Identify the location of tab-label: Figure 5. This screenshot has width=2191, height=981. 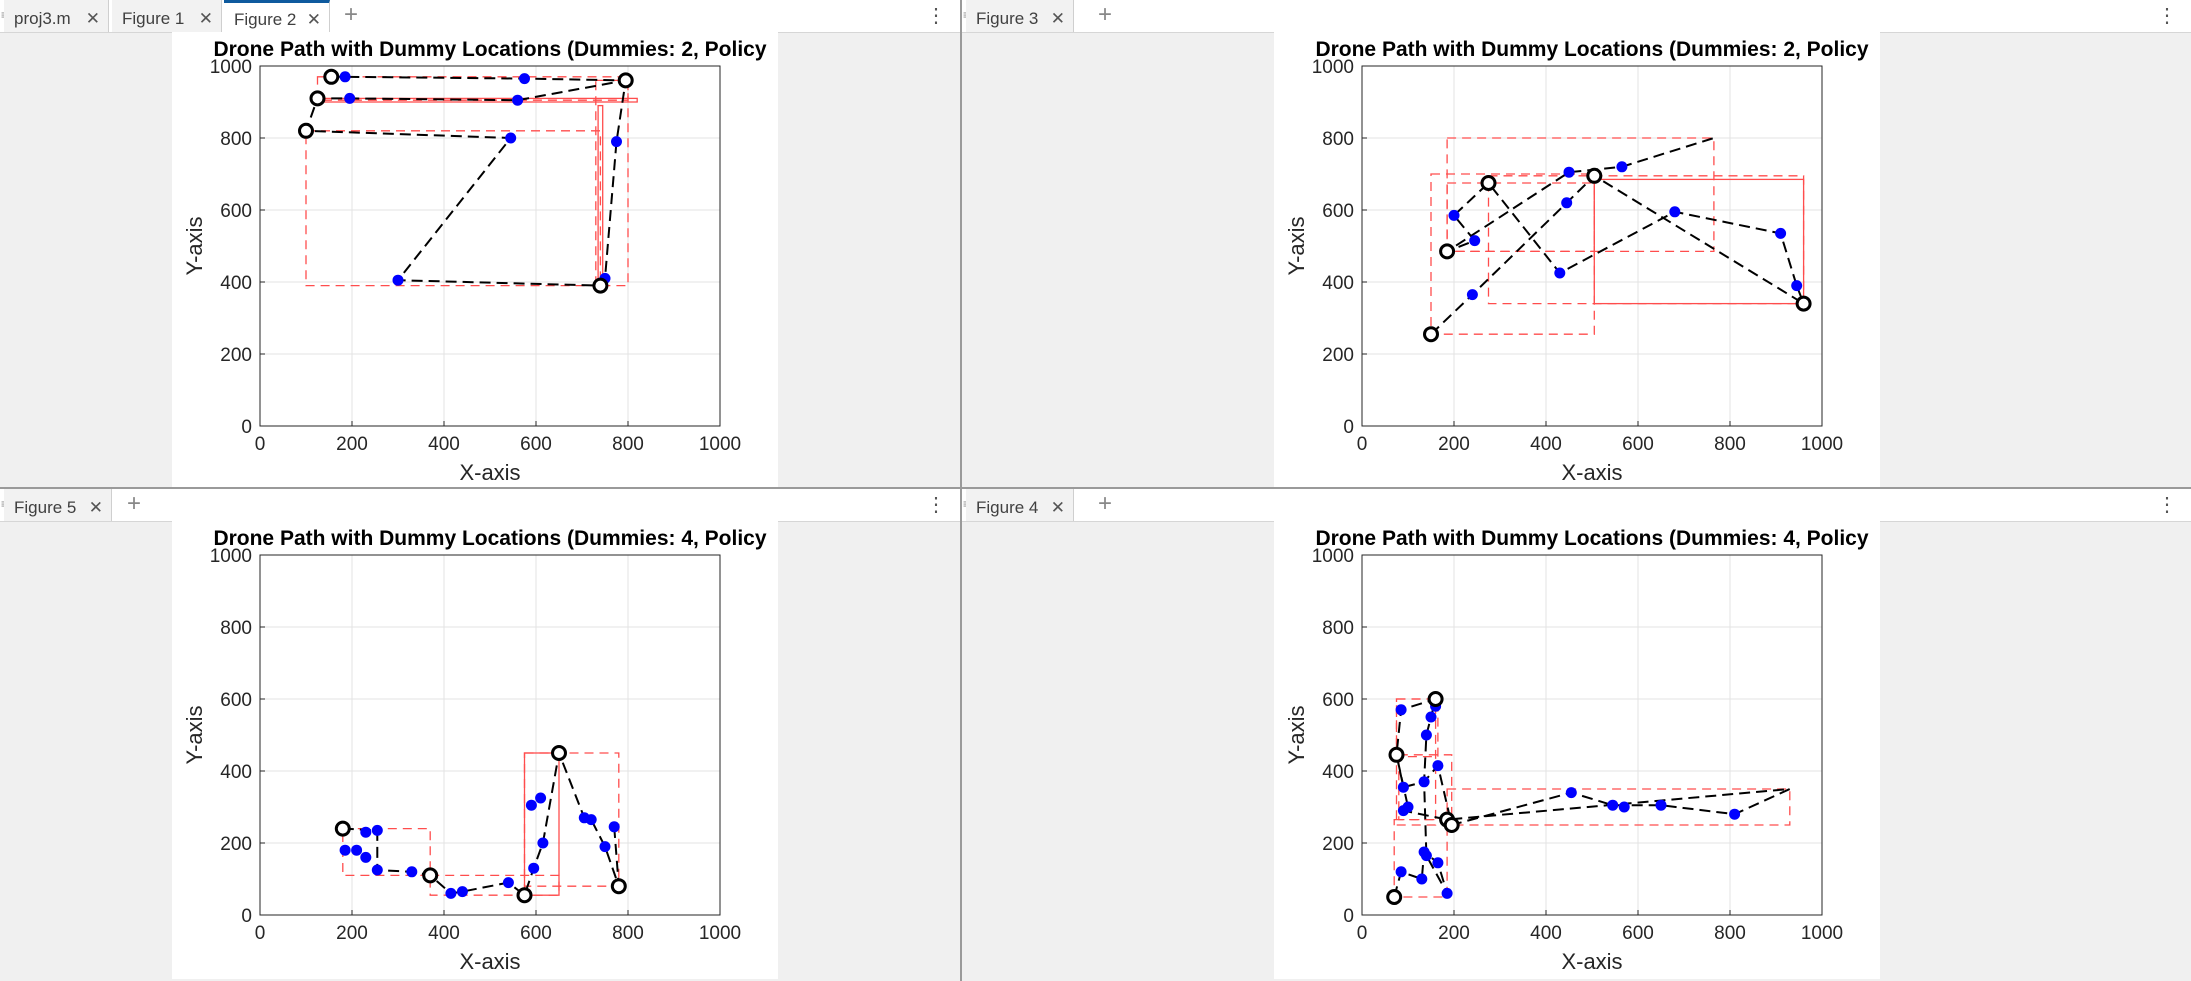
(45, 507).